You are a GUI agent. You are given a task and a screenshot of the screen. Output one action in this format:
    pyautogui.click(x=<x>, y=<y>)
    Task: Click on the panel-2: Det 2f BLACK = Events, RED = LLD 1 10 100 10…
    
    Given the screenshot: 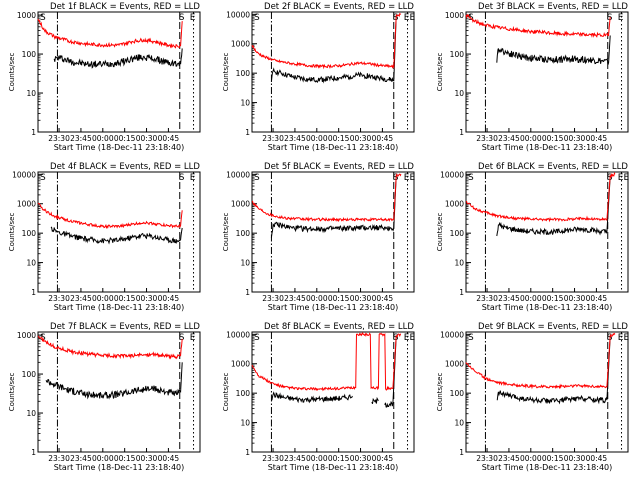 What is the action you would take?
    pyautogui.click(x=319, y=77)
    